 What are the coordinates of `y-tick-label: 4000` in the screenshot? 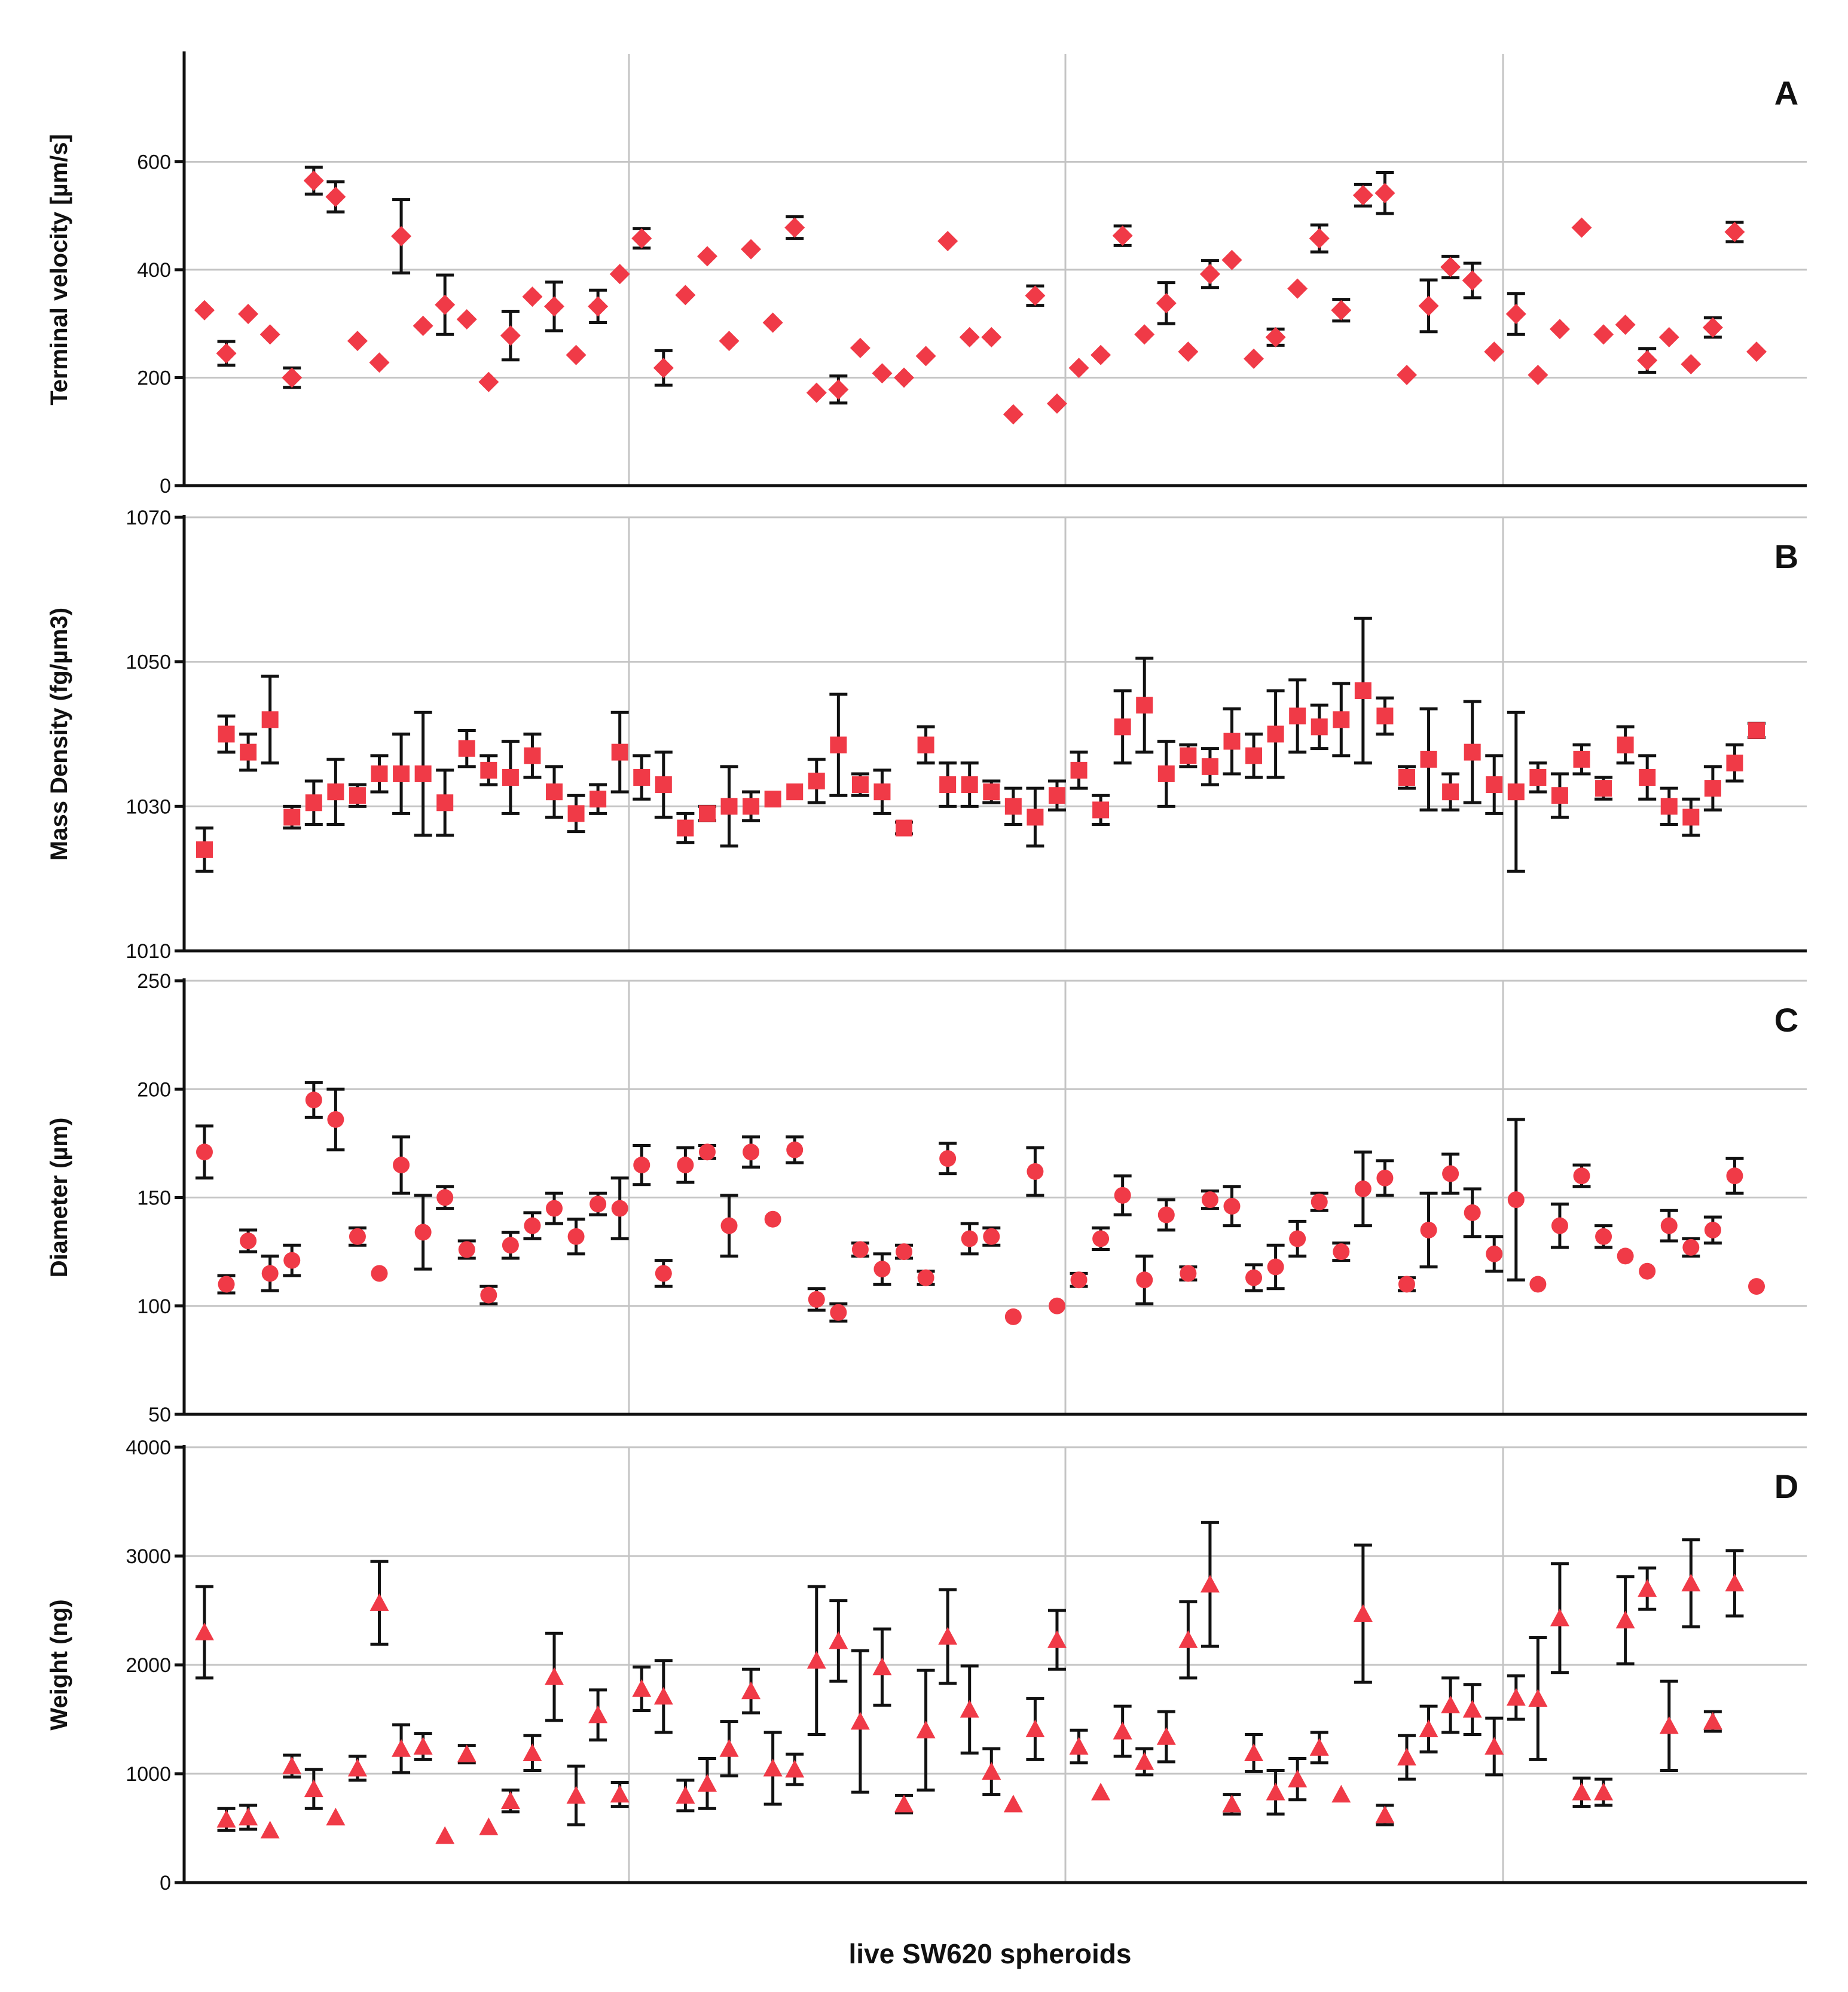 It's located at (148, 1447).